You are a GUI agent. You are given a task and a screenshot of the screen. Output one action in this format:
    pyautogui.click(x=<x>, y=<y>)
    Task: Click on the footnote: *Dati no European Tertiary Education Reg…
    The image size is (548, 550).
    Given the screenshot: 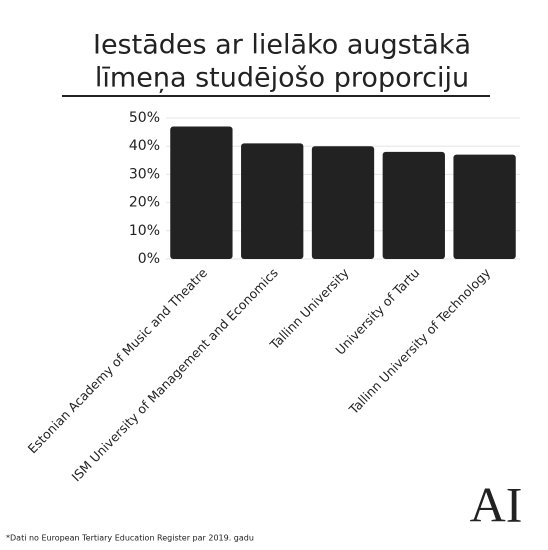 What is the action you would take?
    pyautogui.click(x=130, y=538)
    